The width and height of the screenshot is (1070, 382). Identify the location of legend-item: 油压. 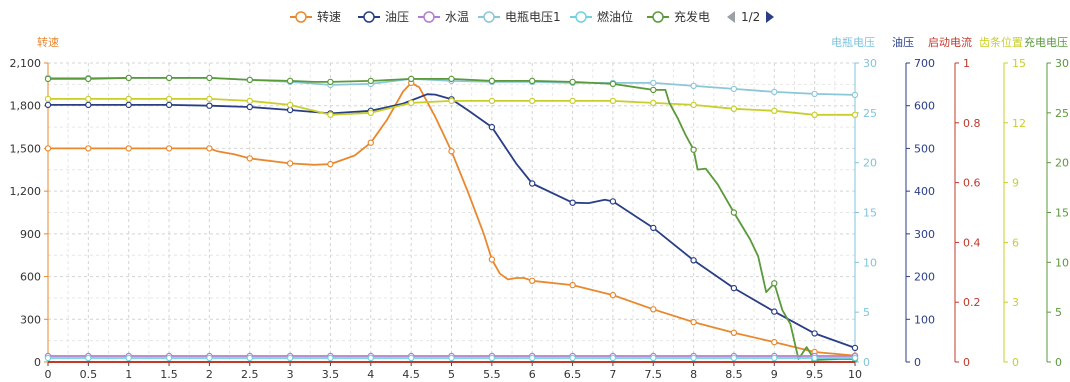
(383, 17).